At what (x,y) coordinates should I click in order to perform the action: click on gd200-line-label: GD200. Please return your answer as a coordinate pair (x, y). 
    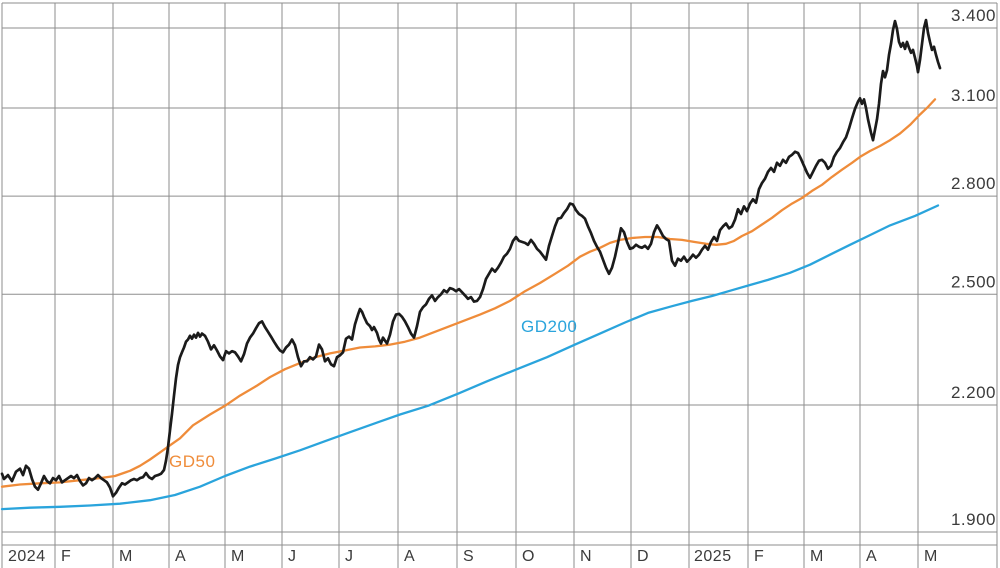
    Looking at the image, I should click on (549, 326).